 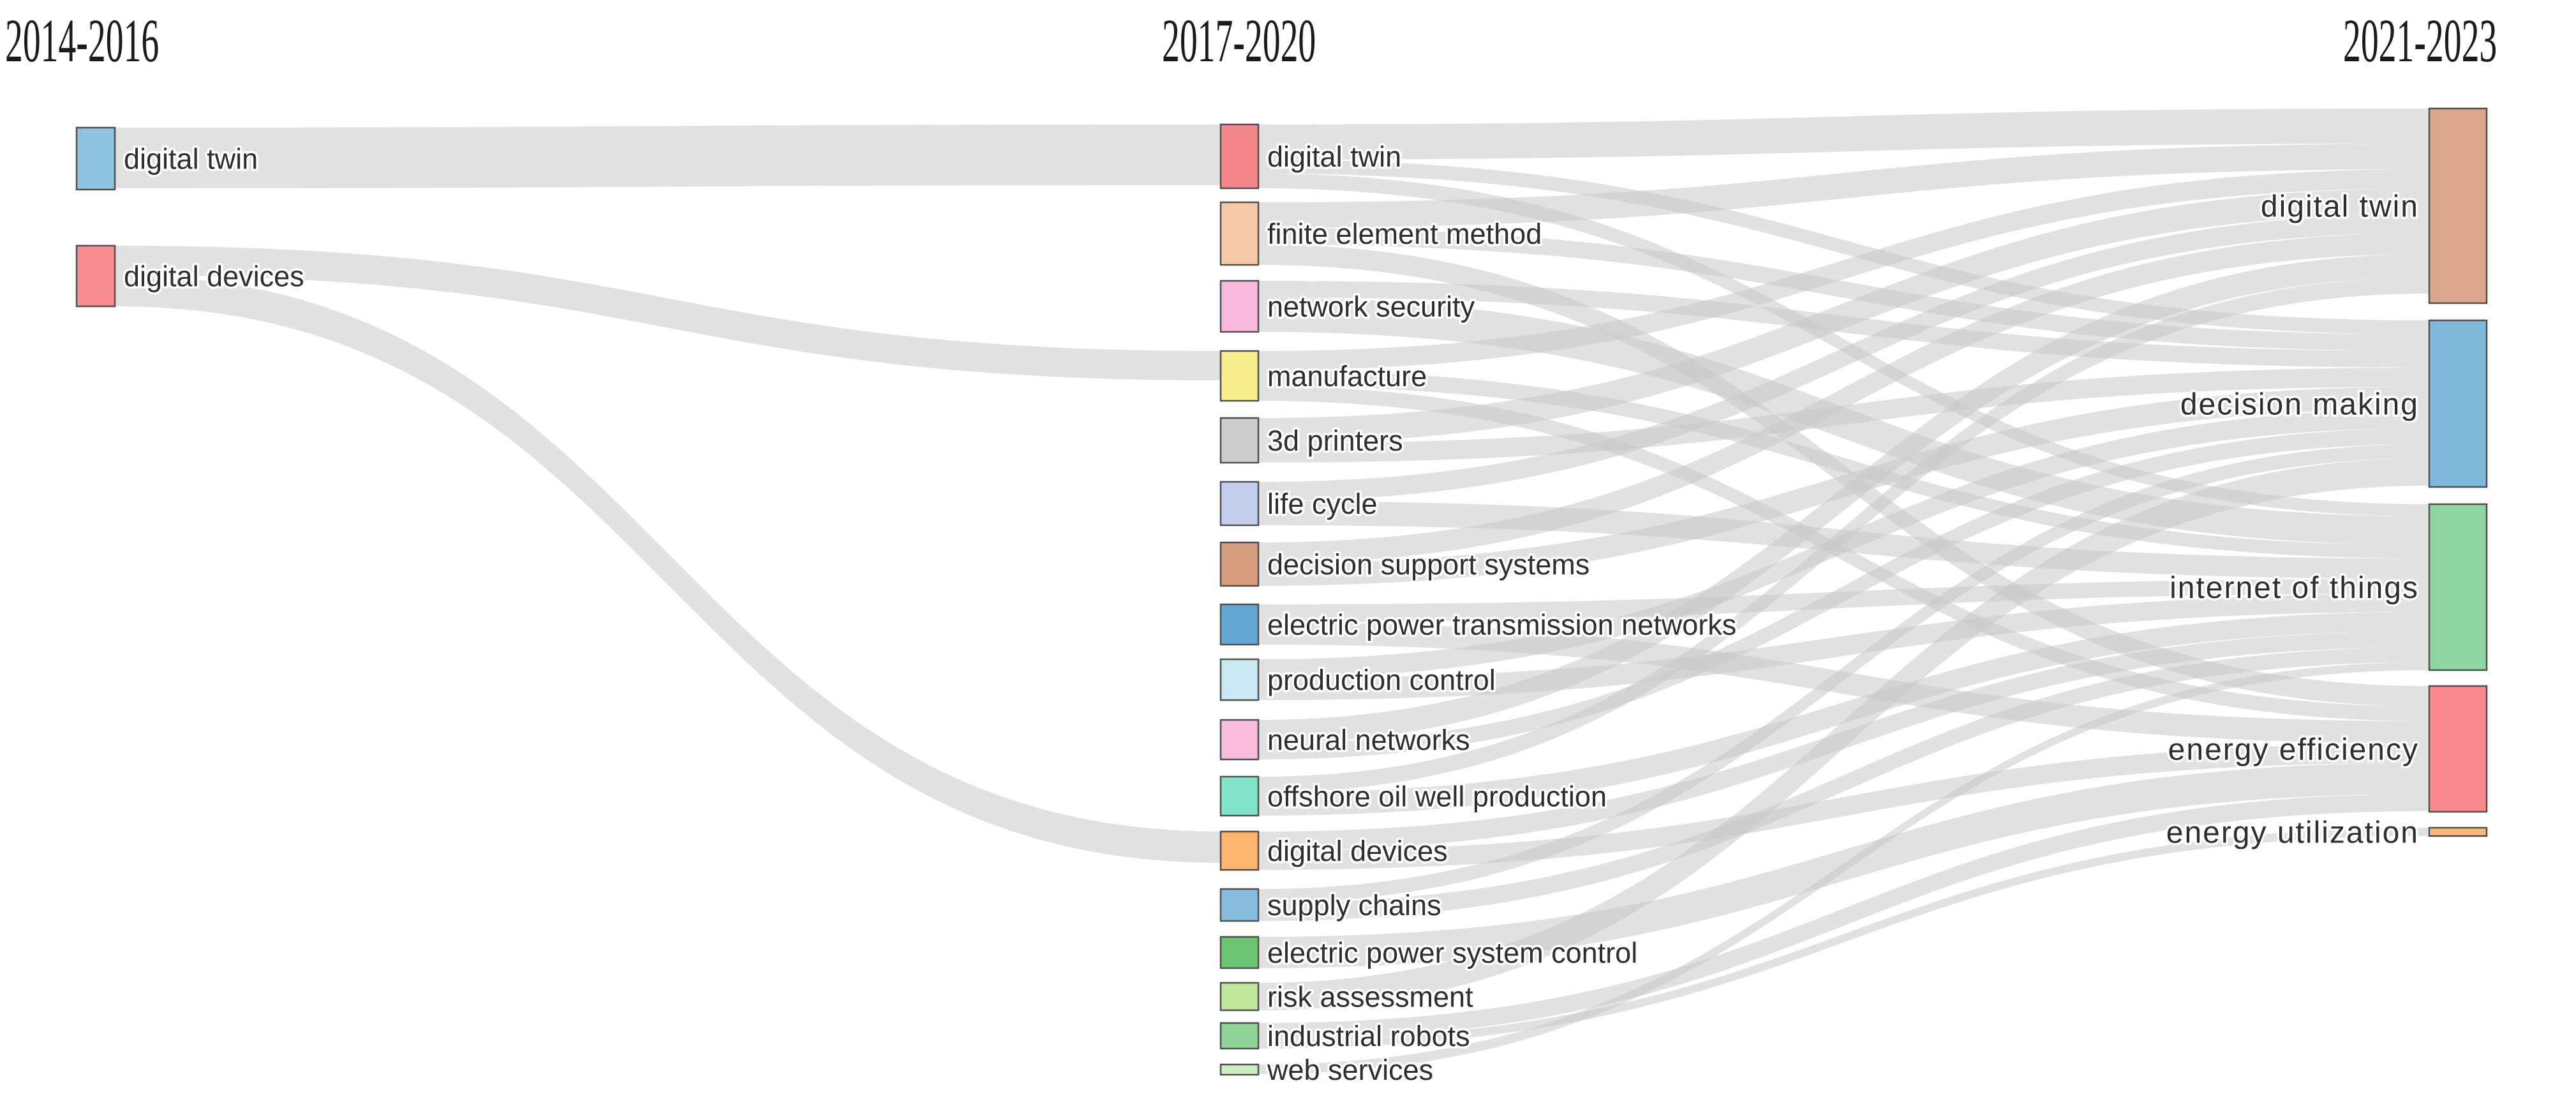 What do you see at coordinates (1843, 289) in the screenshot?
I see `flow-finite-element-method-to-decision-making` at bounding box center [1843, 289].